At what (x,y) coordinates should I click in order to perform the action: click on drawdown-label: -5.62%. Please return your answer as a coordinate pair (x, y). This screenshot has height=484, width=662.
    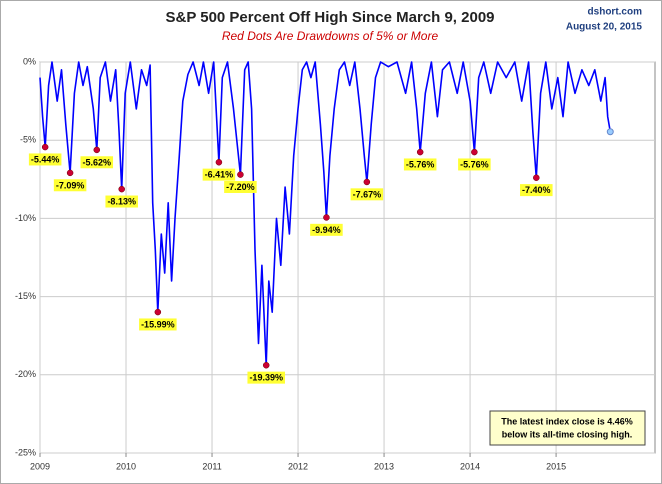
    Looking at the image, I should click on (97, 162).